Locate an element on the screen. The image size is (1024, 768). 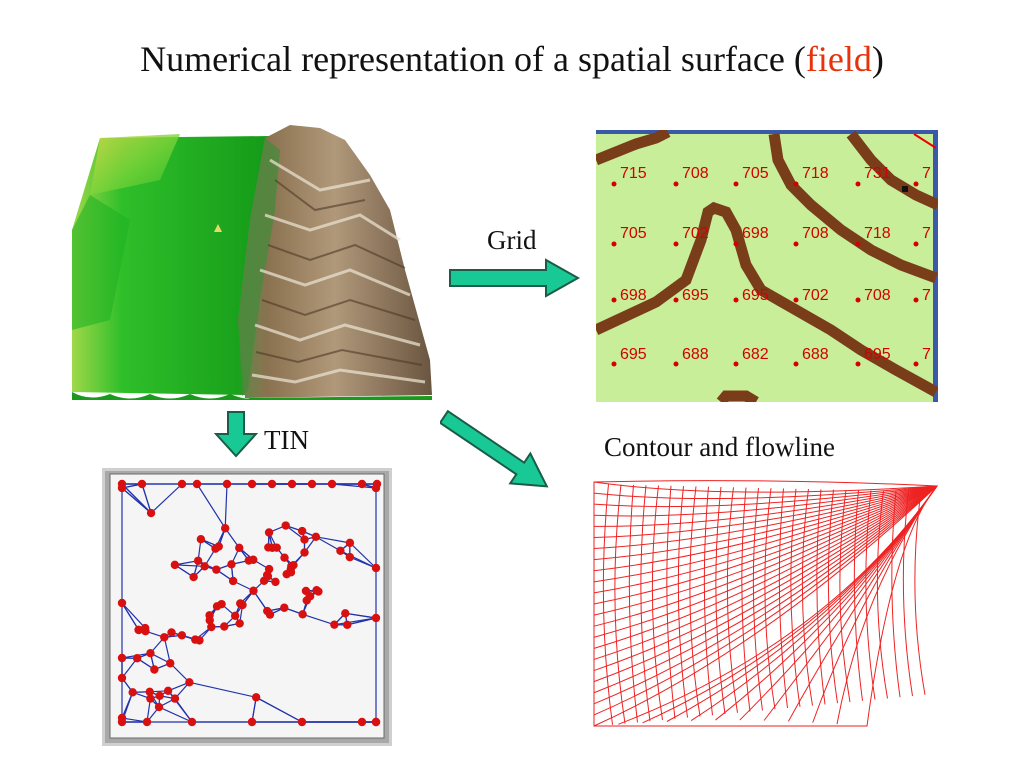
flowline-mesh is located at coordinates (766, 603).